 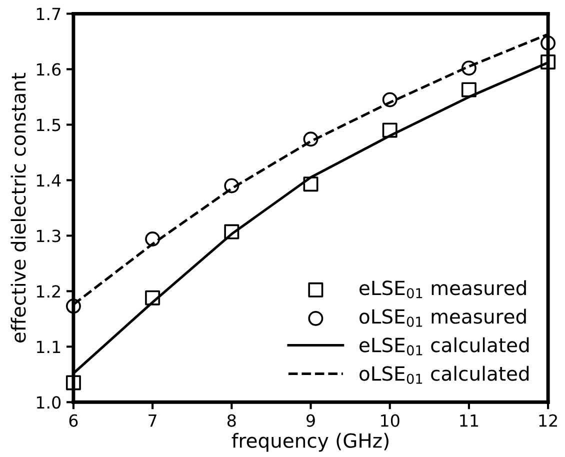 I want to click on y-axis-title: effective dielectric constant, so click(x=18, y=207).